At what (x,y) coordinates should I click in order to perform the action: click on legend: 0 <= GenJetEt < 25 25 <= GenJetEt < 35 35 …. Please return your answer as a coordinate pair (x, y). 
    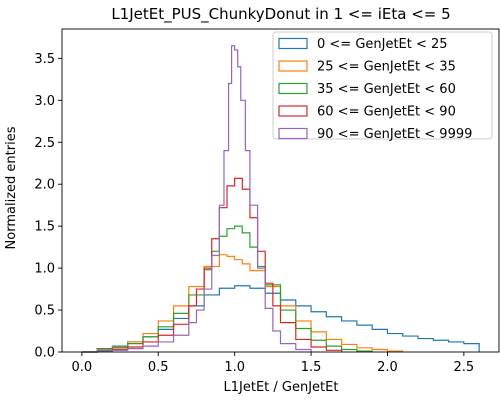
    Looking at the image, I should click on (382, 86).